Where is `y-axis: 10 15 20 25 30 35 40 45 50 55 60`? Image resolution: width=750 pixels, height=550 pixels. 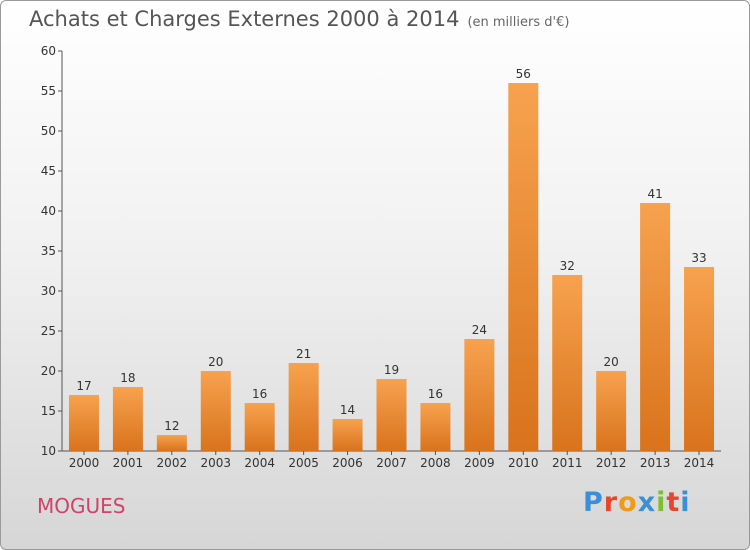
y-axis: 10 15 20 25 30 35 40 45 50 55 60 is located at coordinates (51, 251).